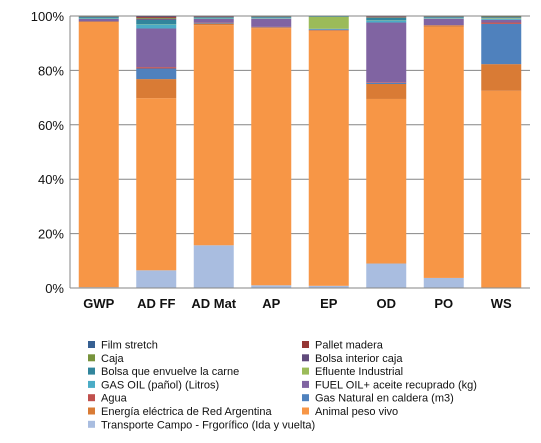  Describe the element at coordinates (384, 399) in the screenshot. I see `legend-label: Gas Natural en caldera (m3)` at that location.